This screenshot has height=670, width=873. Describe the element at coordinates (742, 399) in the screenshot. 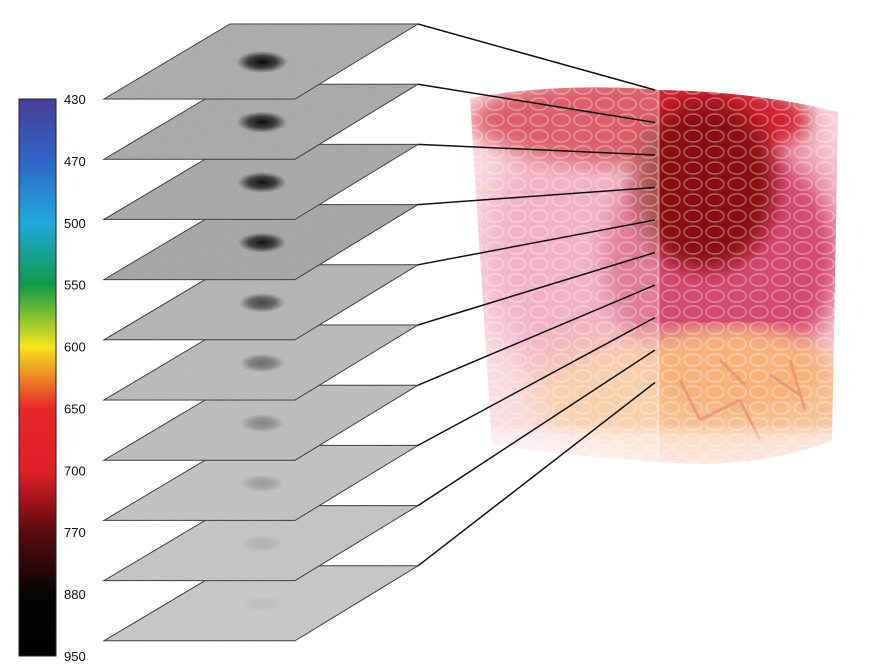

I see `volume-vessels` at that location.